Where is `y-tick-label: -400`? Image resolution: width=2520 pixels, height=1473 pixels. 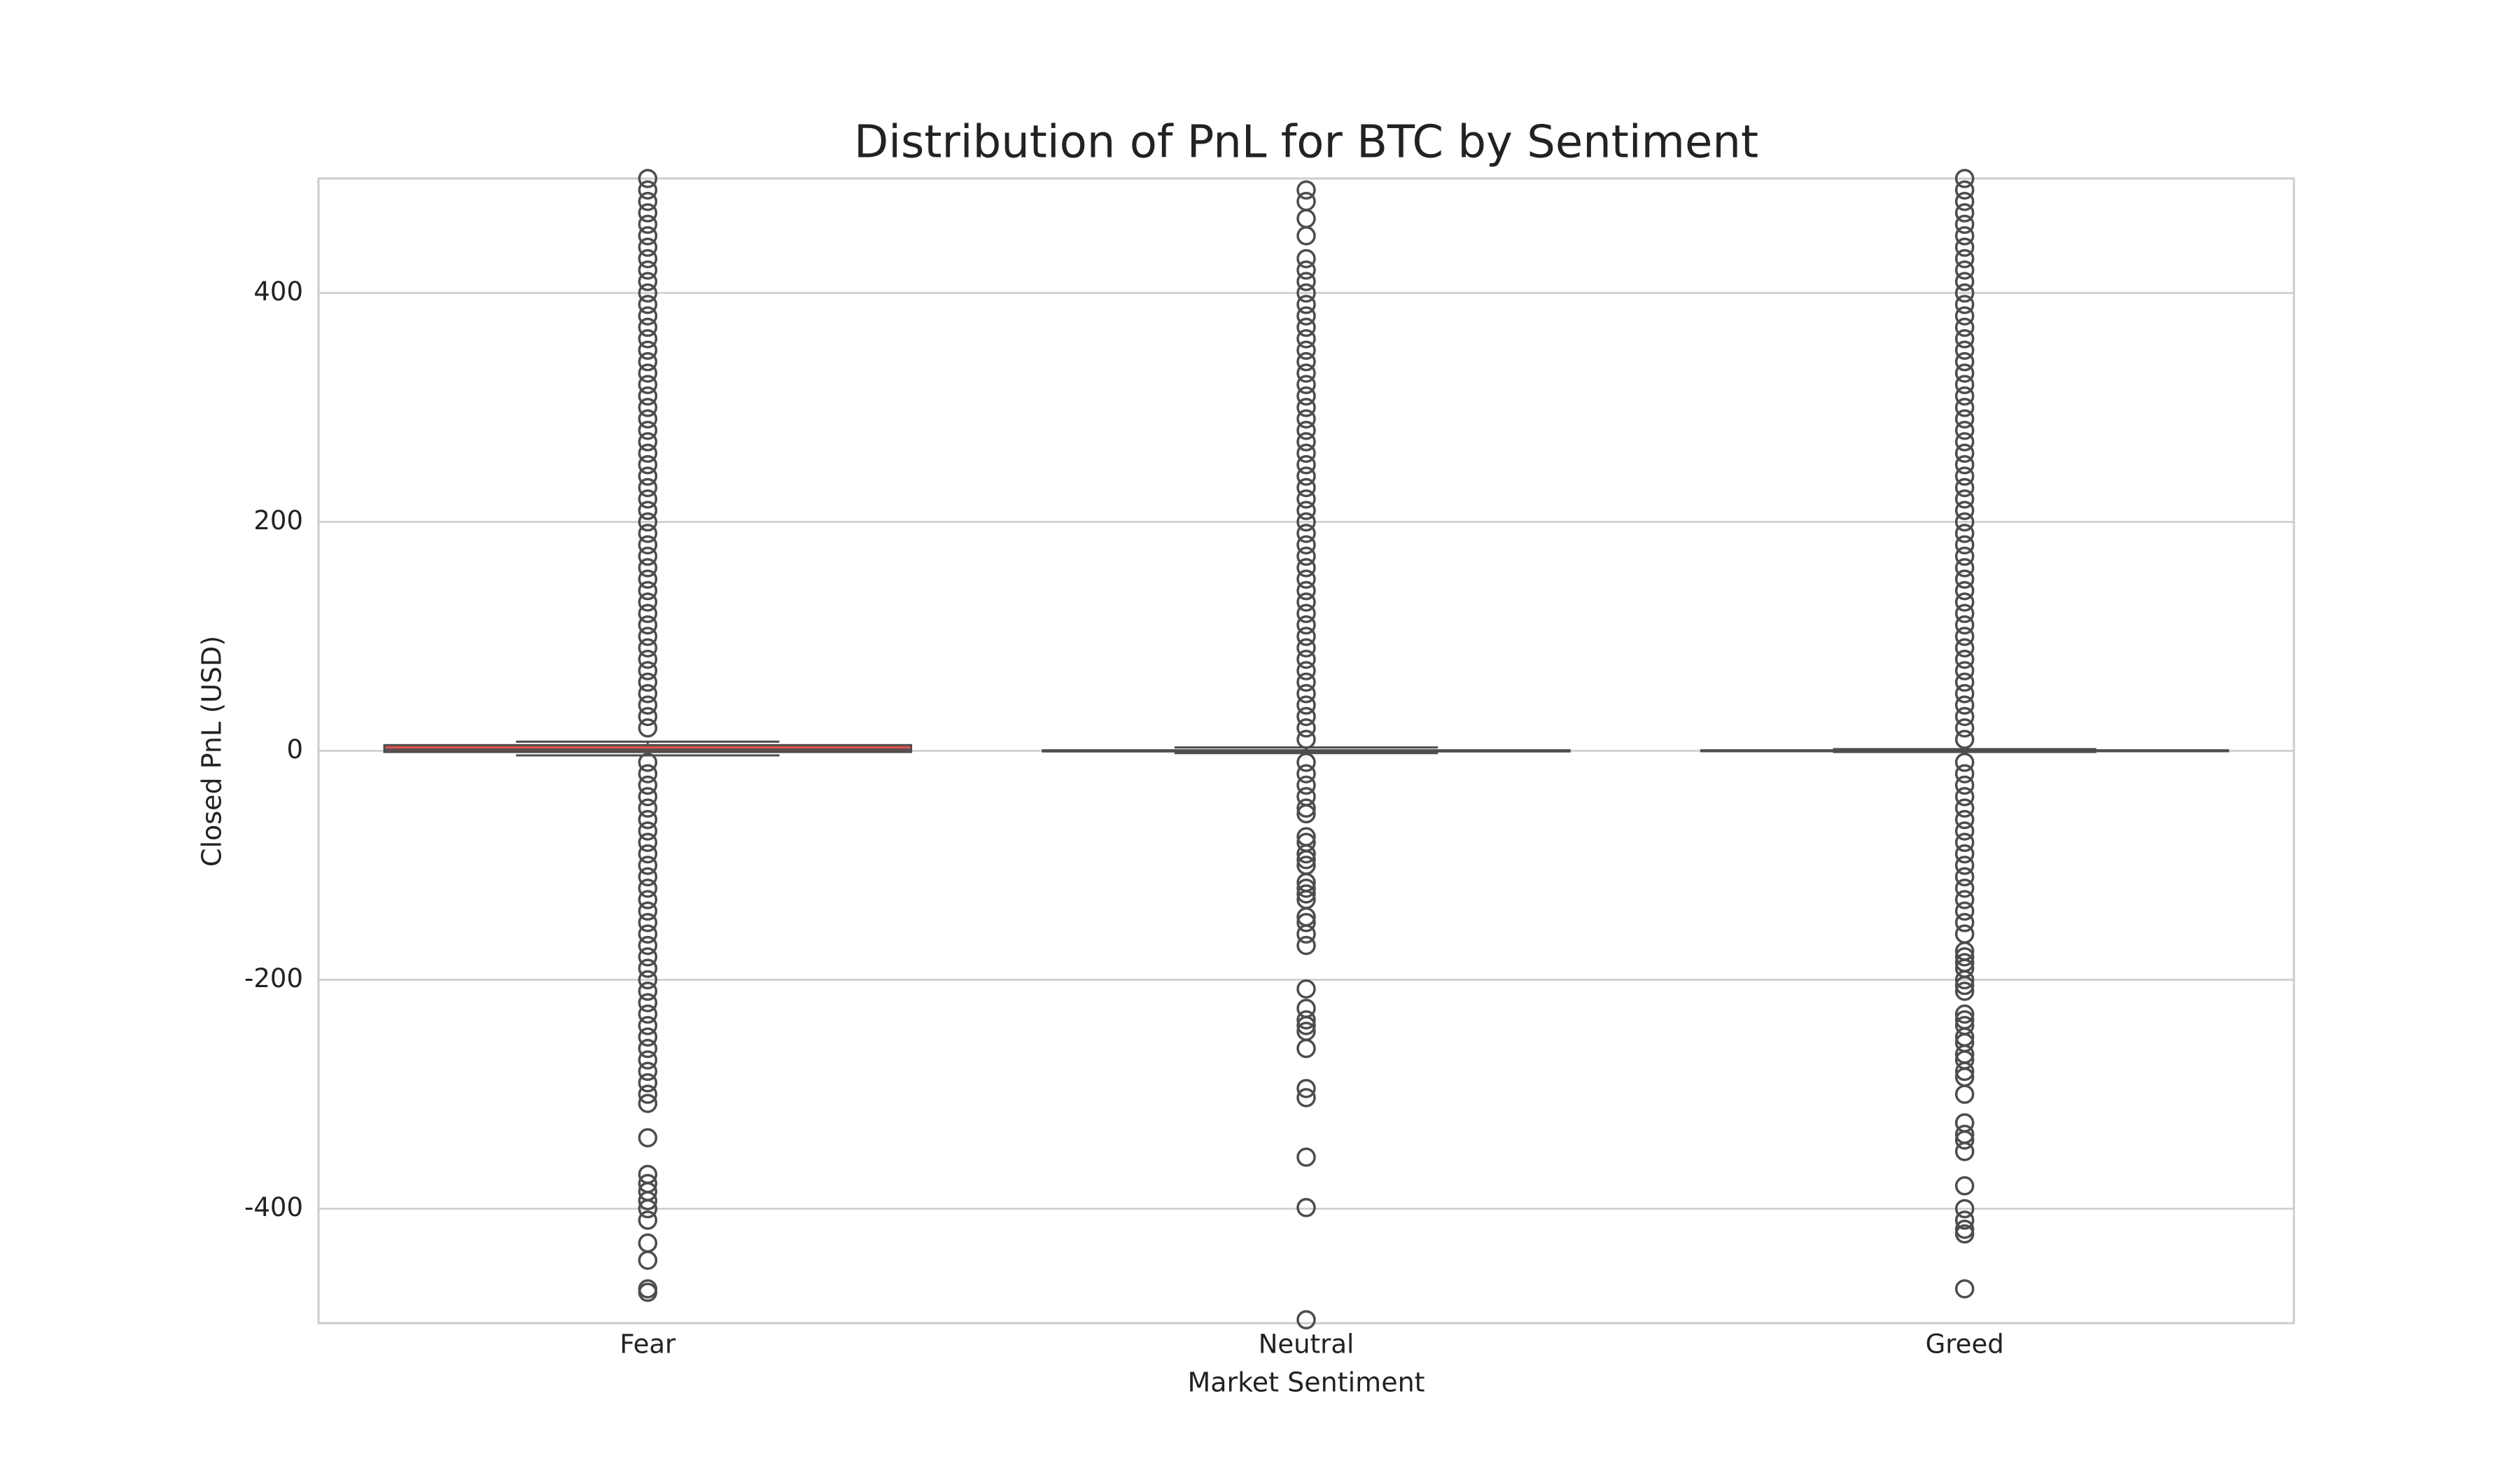 y-tick-label: -400 is located at coordinates (273, 1207).